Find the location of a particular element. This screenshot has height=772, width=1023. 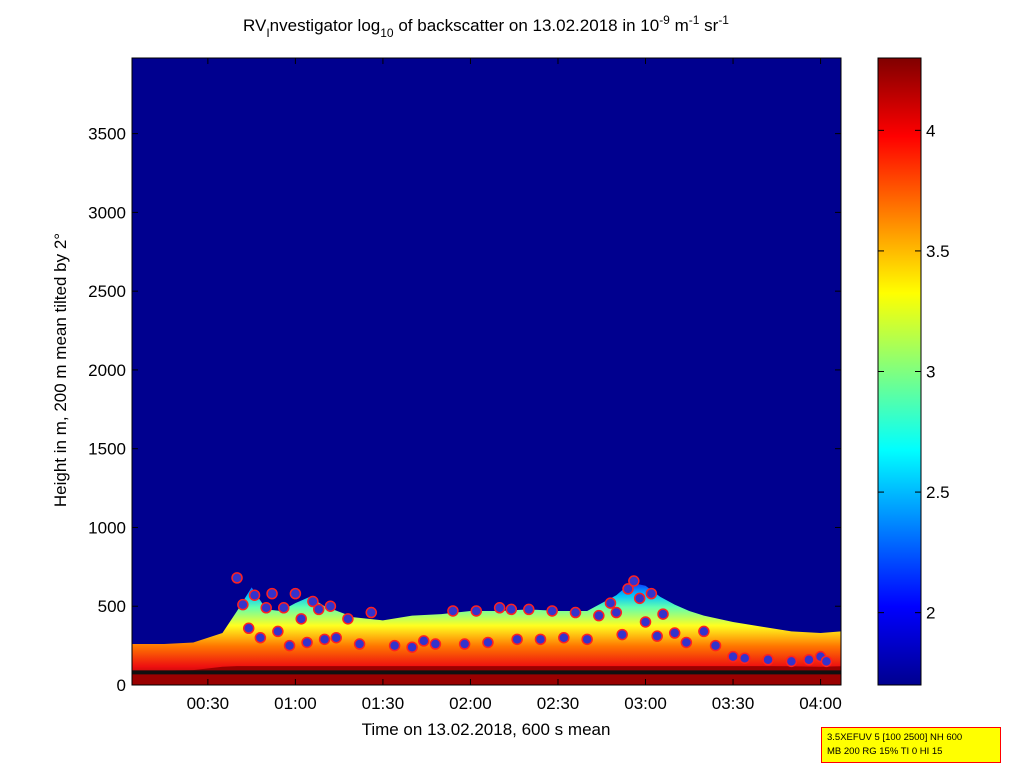

y-tick-label: 2500 is located at coordinates (107, 291).